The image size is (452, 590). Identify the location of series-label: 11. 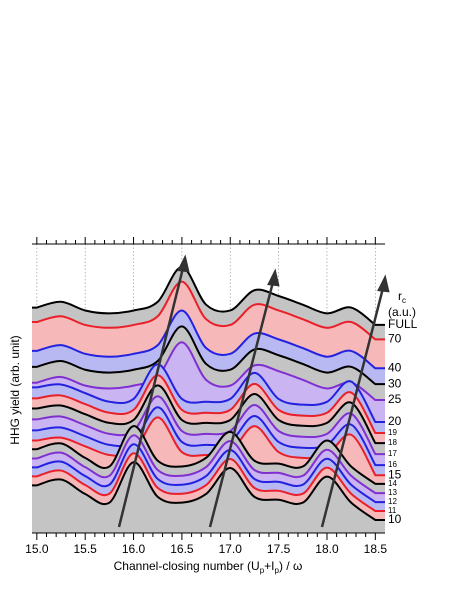
(392, 510).